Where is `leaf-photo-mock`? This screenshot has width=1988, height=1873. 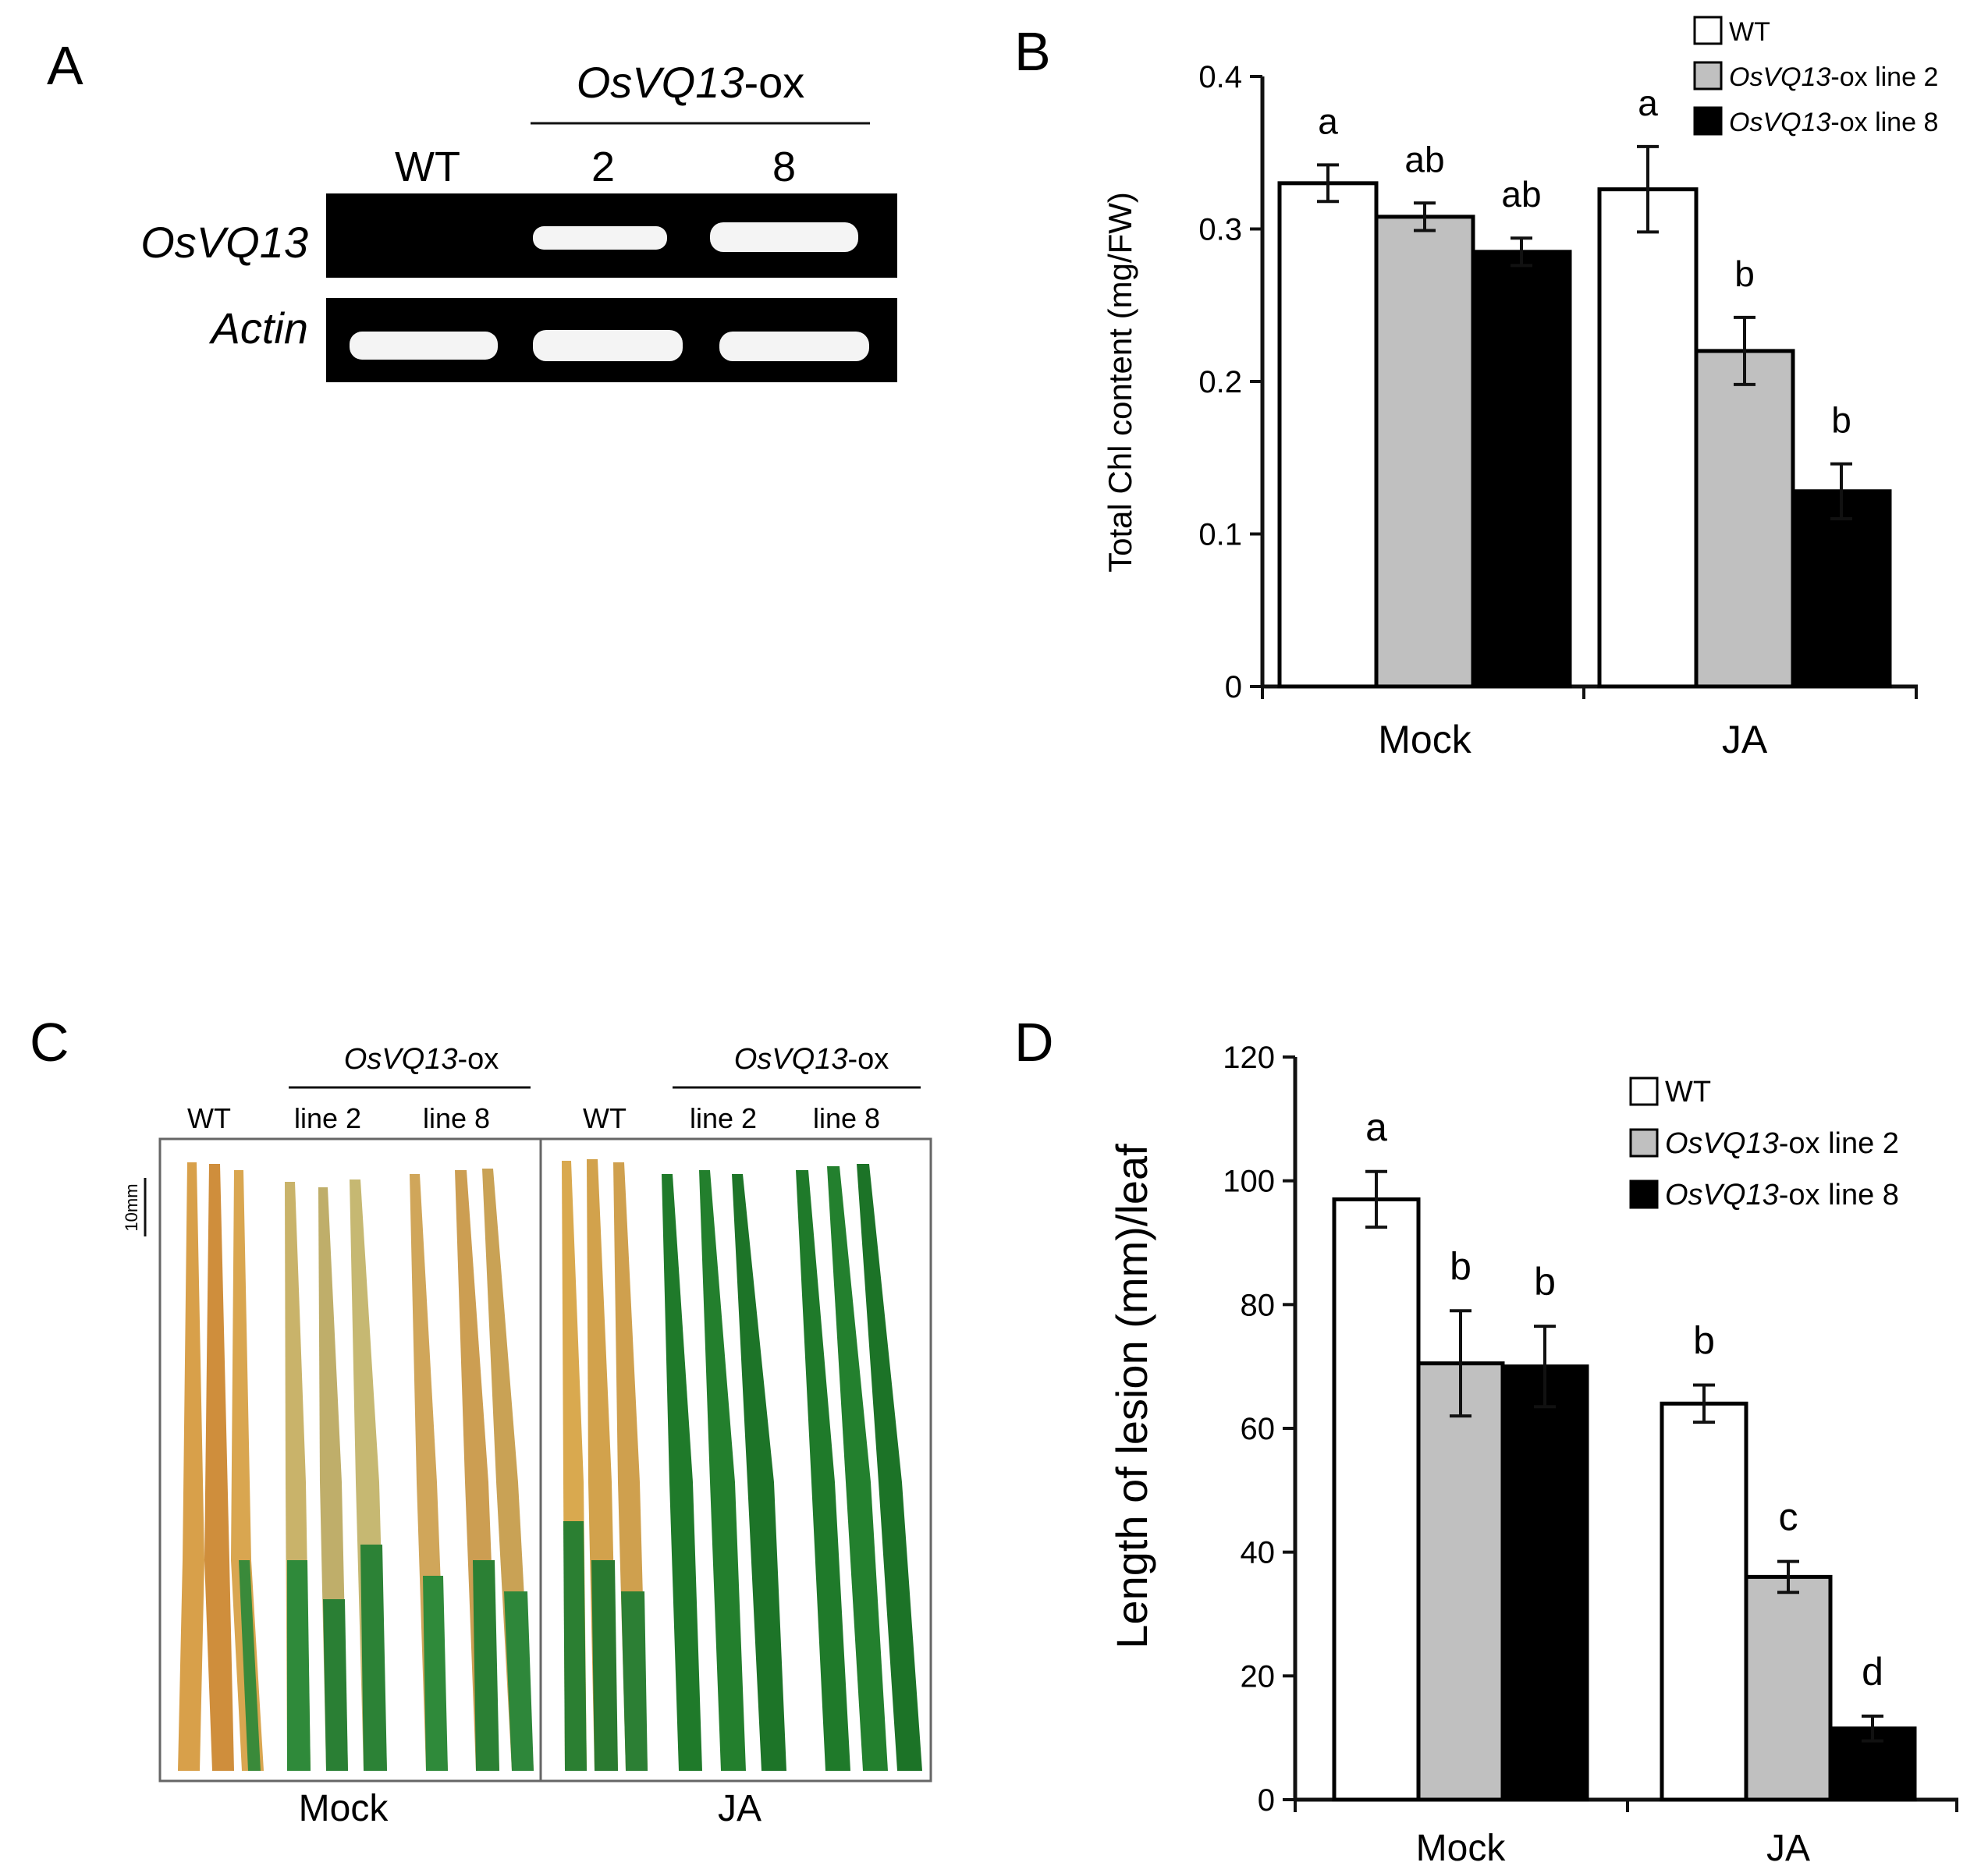 leaf-photo-mock is located at coordinates (356, 1466).